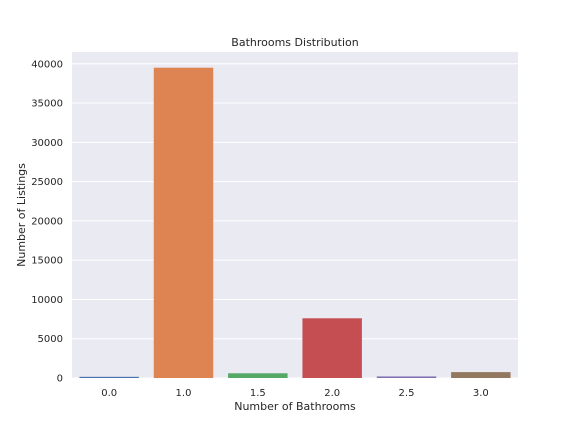  I want to click on bar-3.0, so click(481, 375).